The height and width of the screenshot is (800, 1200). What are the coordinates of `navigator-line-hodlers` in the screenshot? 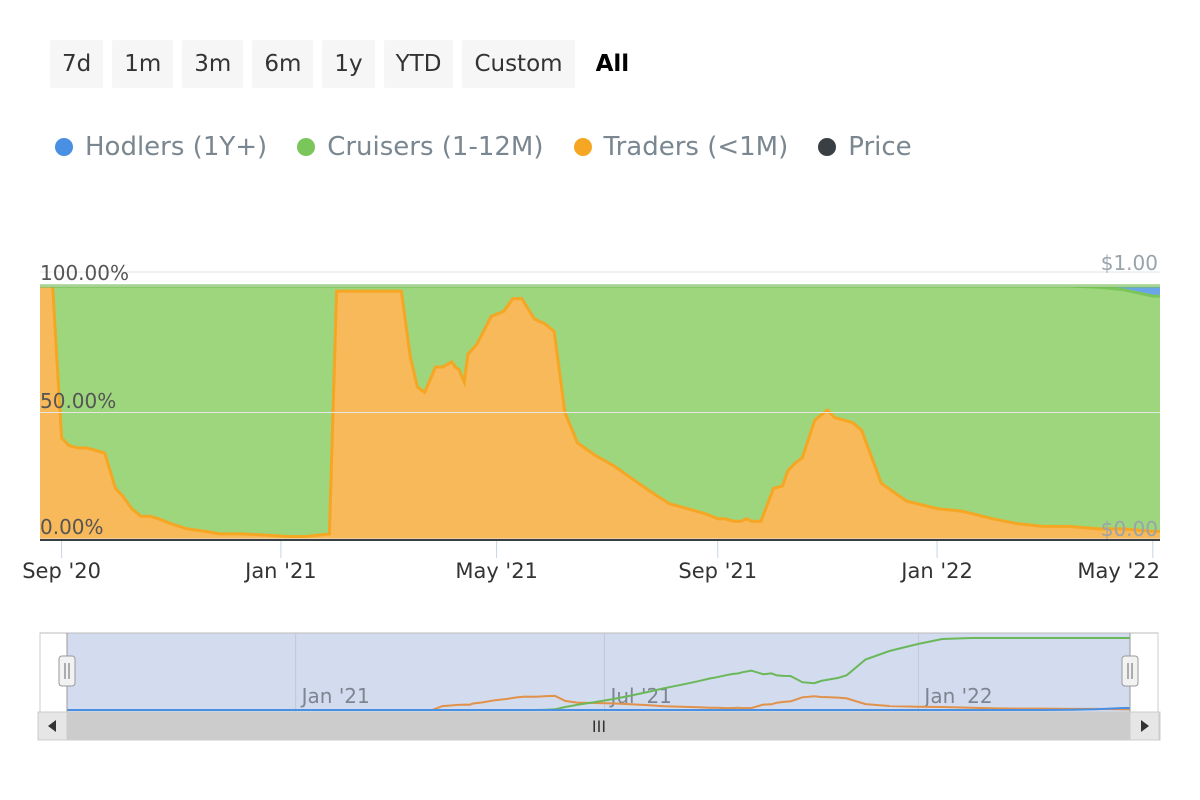 It's located at (598, 709).